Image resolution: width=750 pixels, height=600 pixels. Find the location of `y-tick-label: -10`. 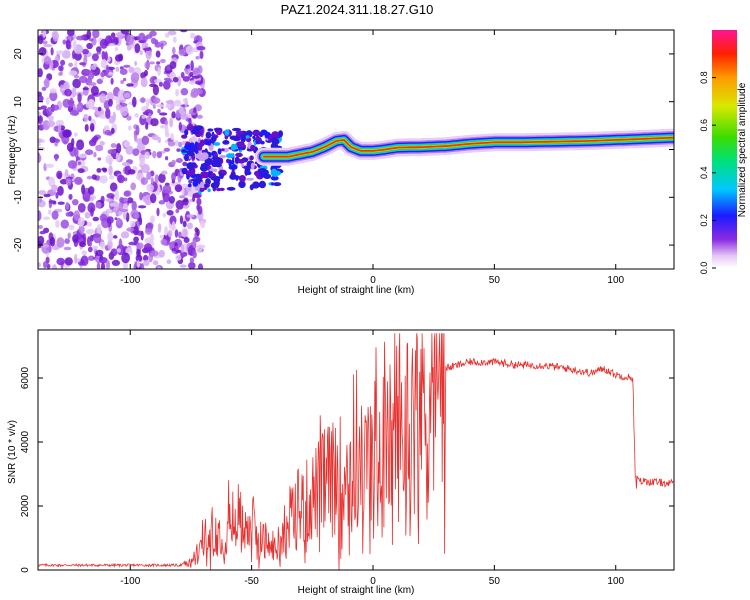

y-tick-label: -10 is located at coordinates (18, 197).